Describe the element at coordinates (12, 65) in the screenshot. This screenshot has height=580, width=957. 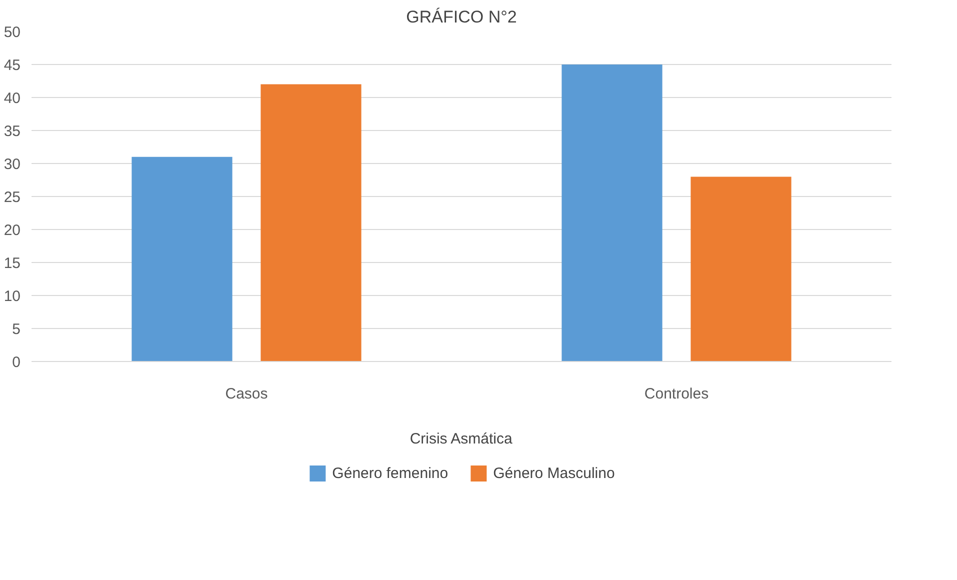
I see `y-tick-label: 45` at that location.